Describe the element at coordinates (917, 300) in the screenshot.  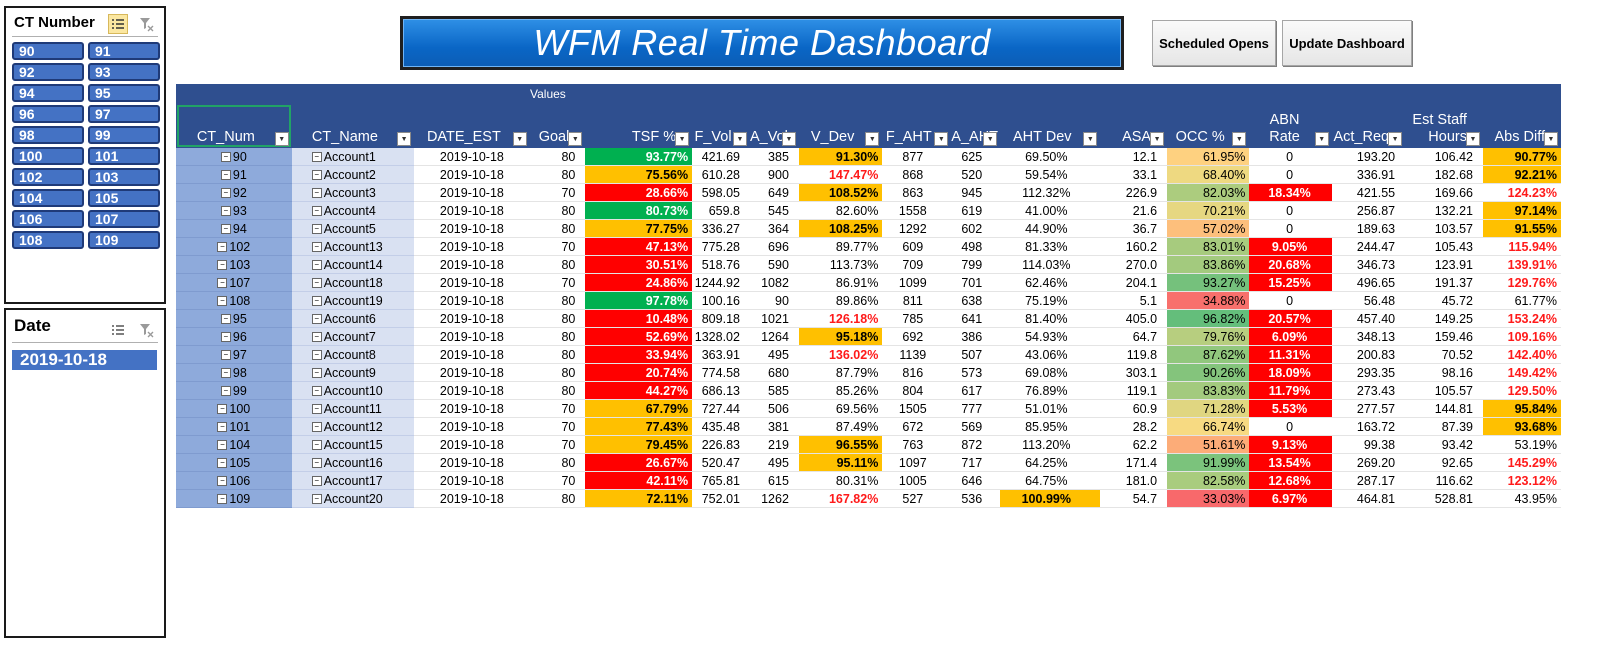
I see `table-cell: 811` at that location.